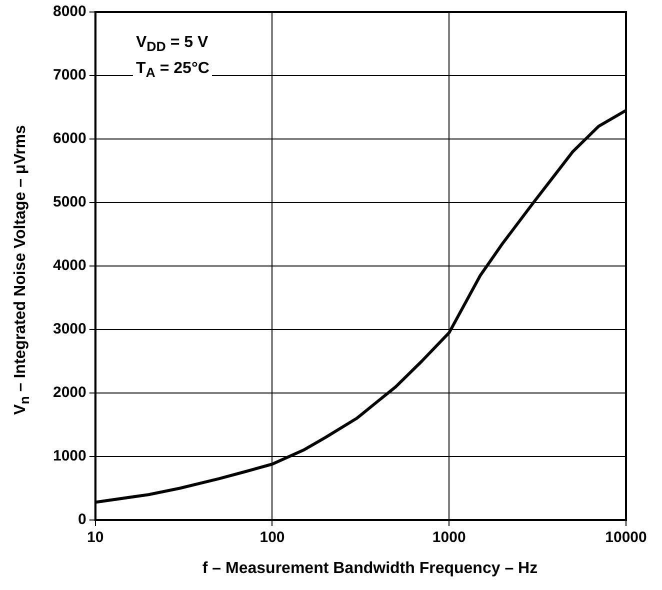 This screenshot has height=590, width=662. Describe the element at coordinates (69, 75) in the screenshot. I see `y-tick-label: 7000` at that location.